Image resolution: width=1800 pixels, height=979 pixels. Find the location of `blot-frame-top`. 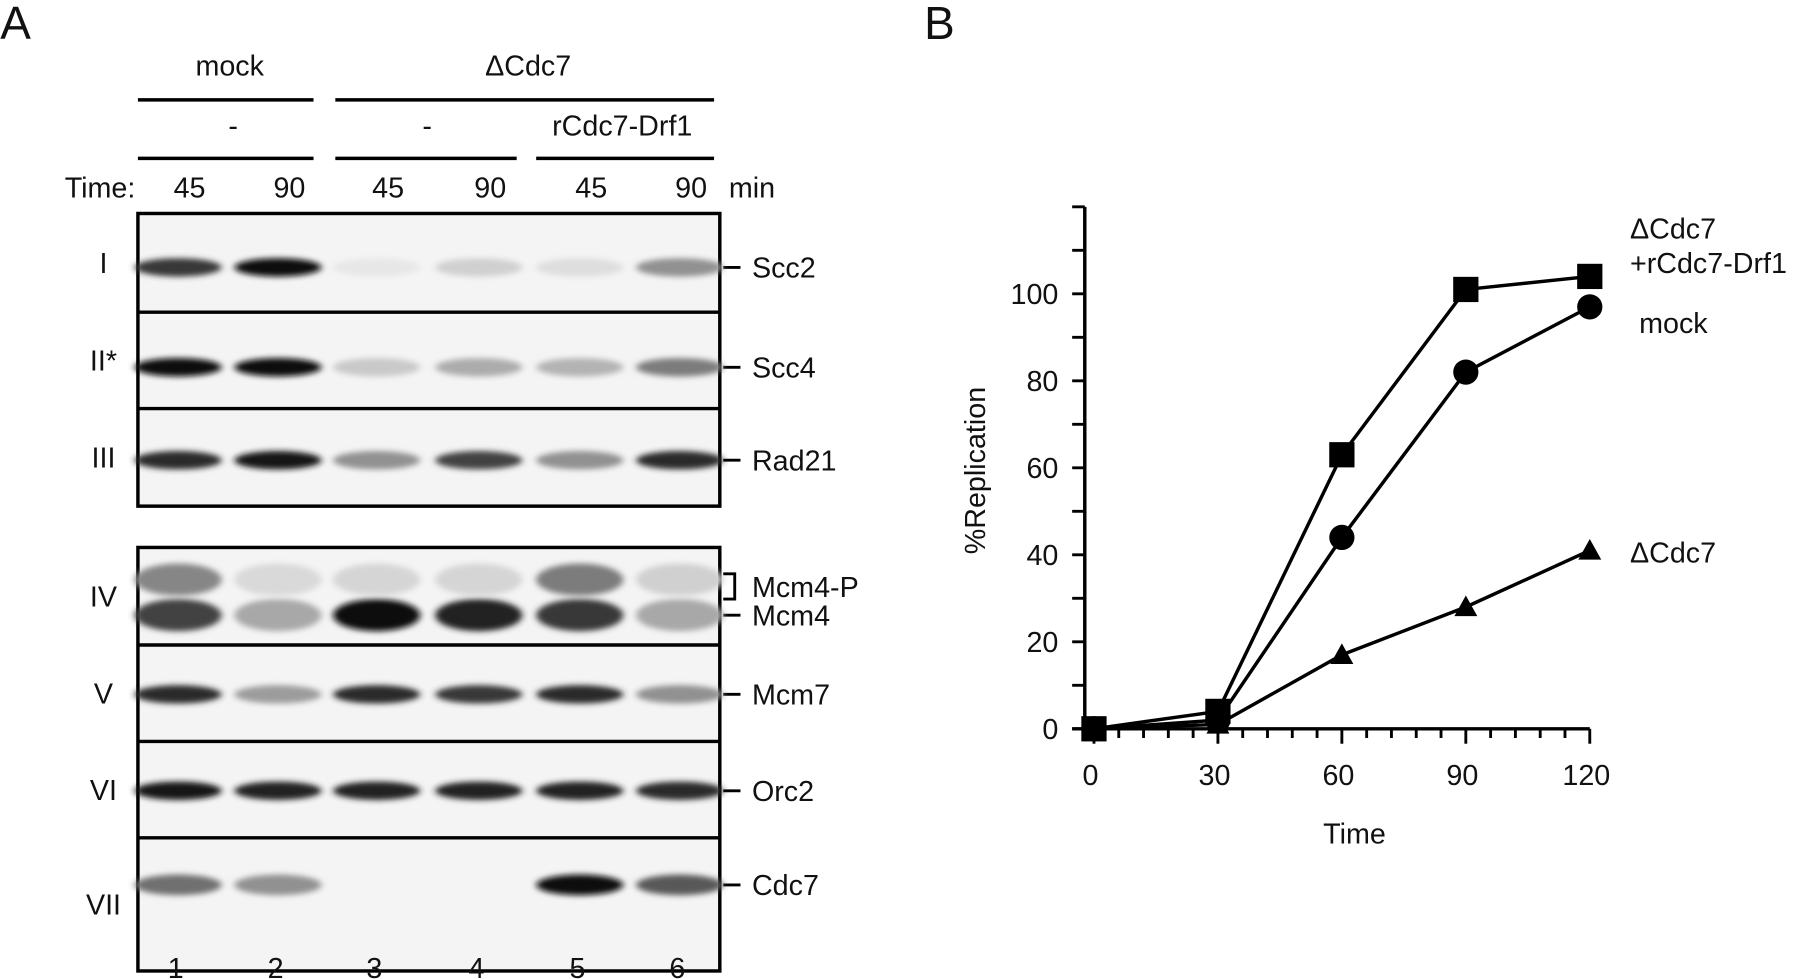

blot-frame-top is located at coordinates (429, 359).